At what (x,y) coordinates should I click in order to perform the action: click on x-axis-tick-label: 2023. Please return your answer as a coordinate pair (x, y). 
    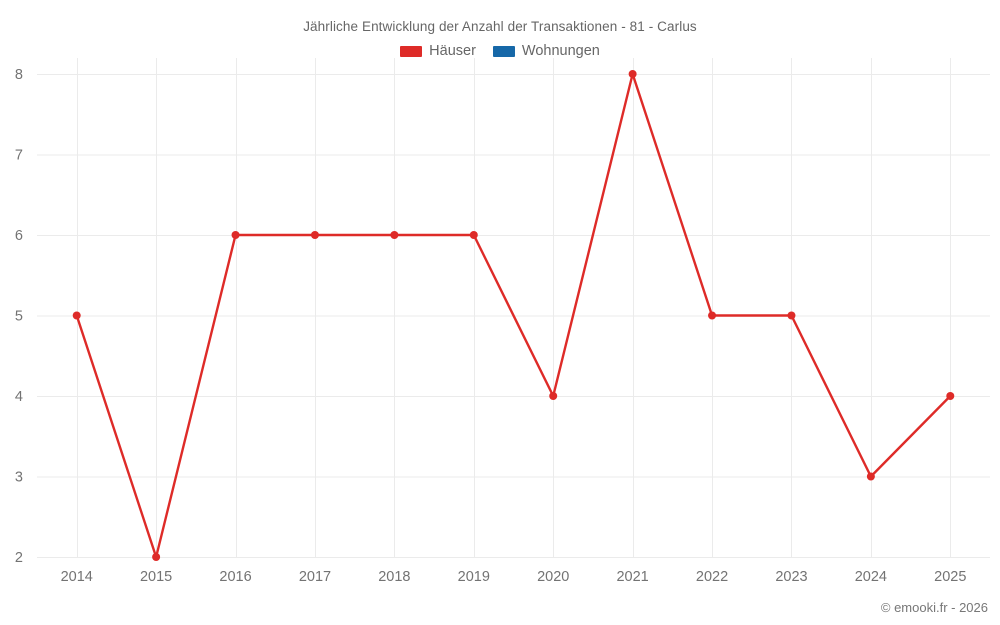
    Looking at the image, I should click on (791, 577).